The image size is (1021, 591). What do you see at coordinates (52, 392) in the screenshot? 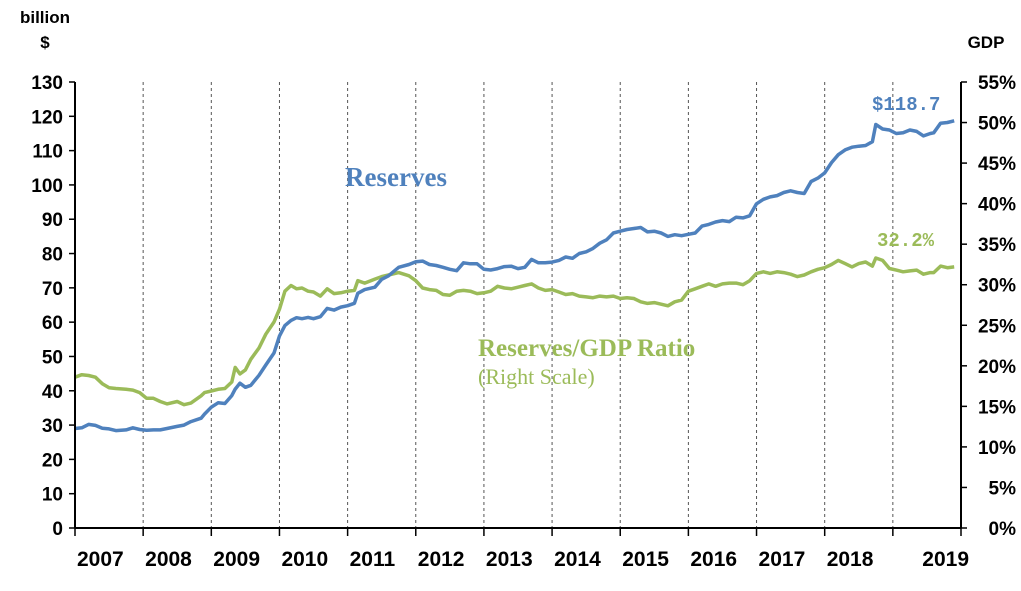
I see `left-tick-label: 40` at bounding box center [52, 392].